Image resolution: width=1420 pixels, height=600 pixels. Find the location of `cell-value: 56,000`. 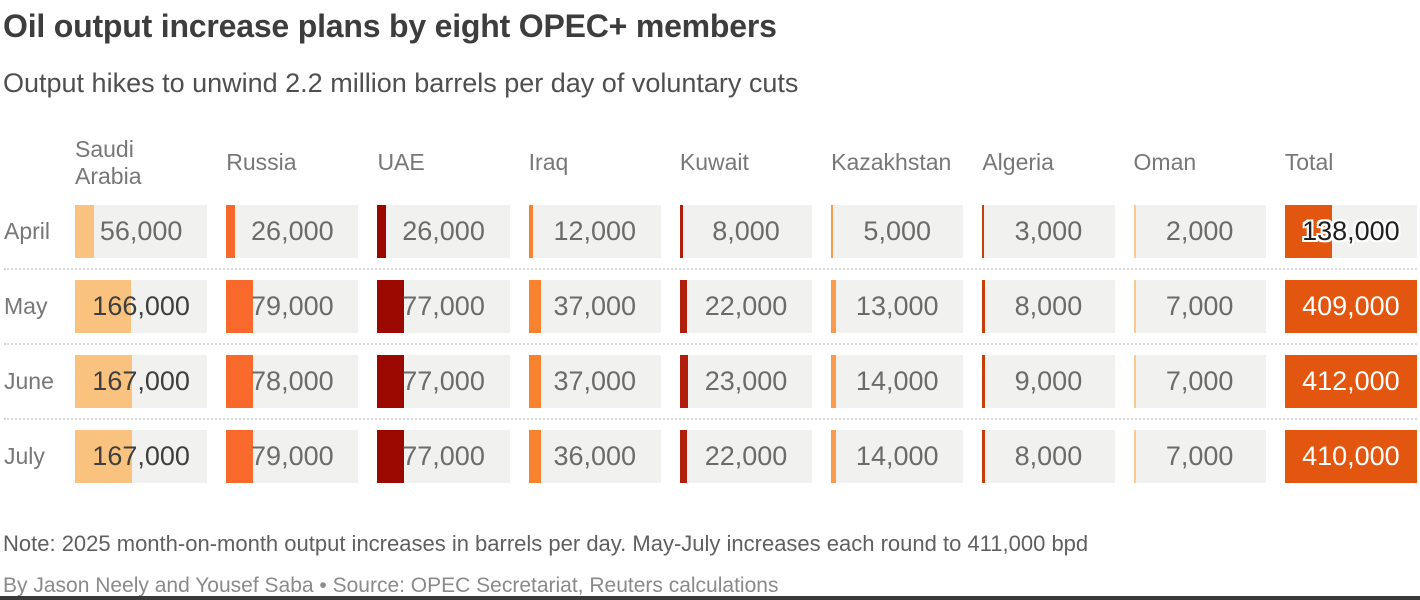

cell-value: 56,000 is located at coordinates (141, 231).